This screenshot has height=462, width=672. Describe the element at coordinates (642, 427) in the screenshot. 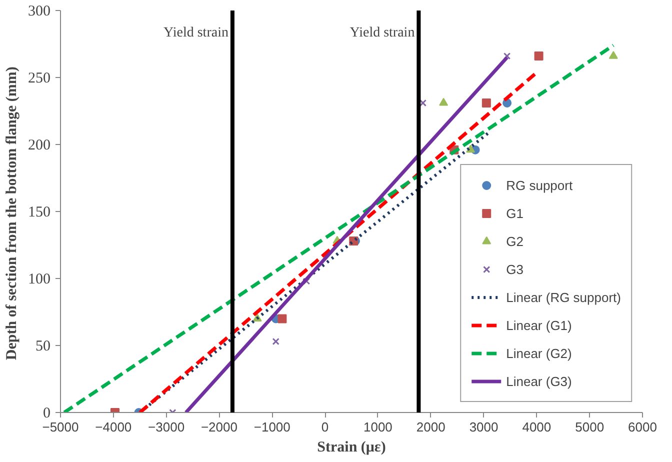

I see `x-tick-label: 6000` at that location.